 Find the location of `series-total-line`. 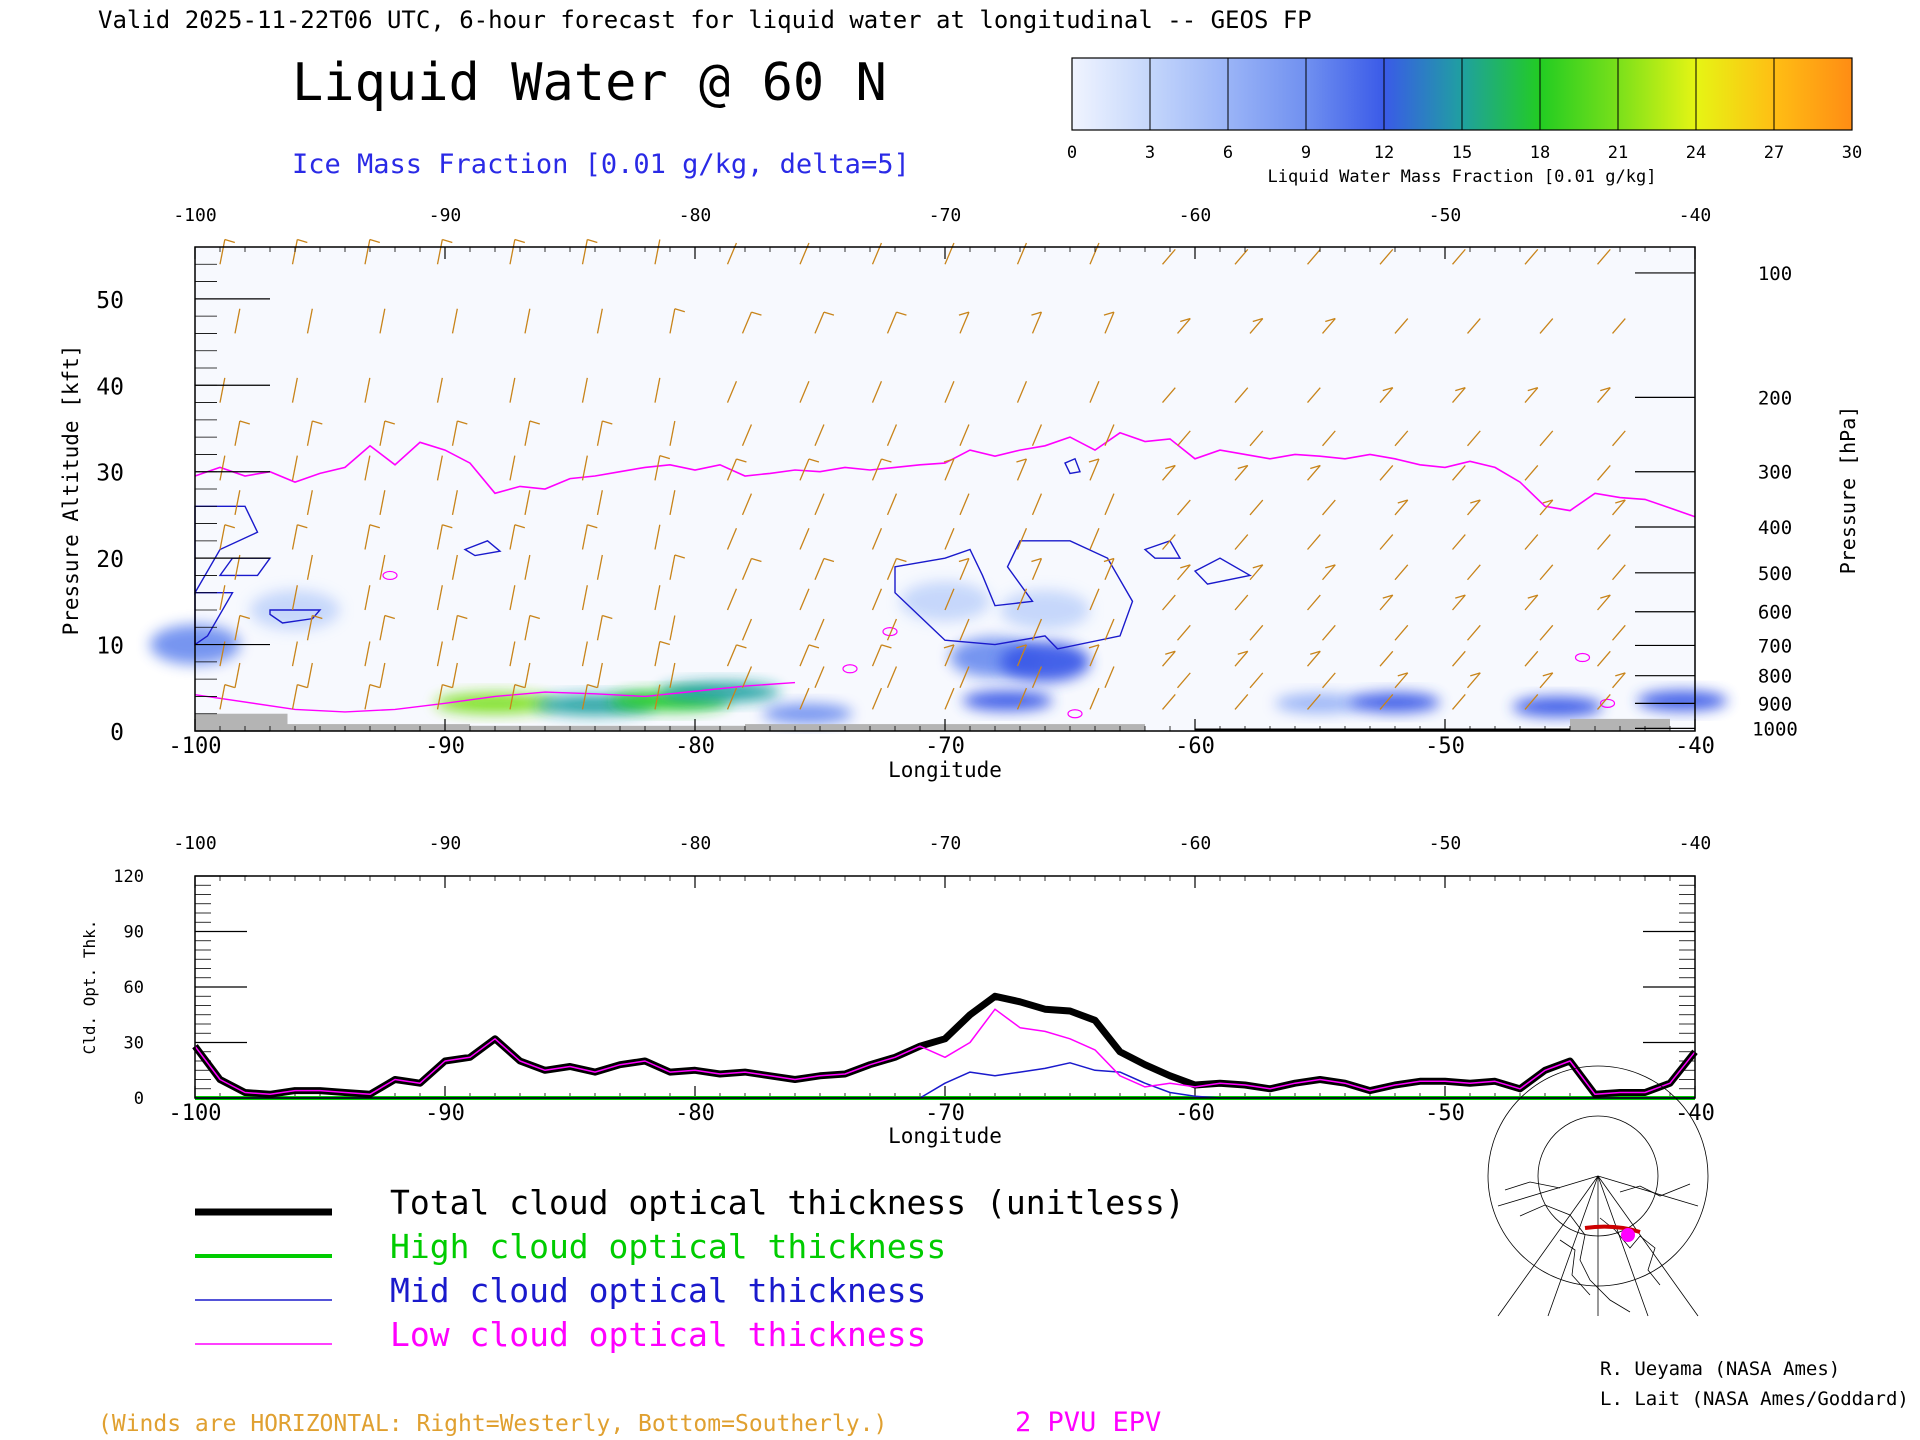

series-total-line is located at coordinates (945, 1045).